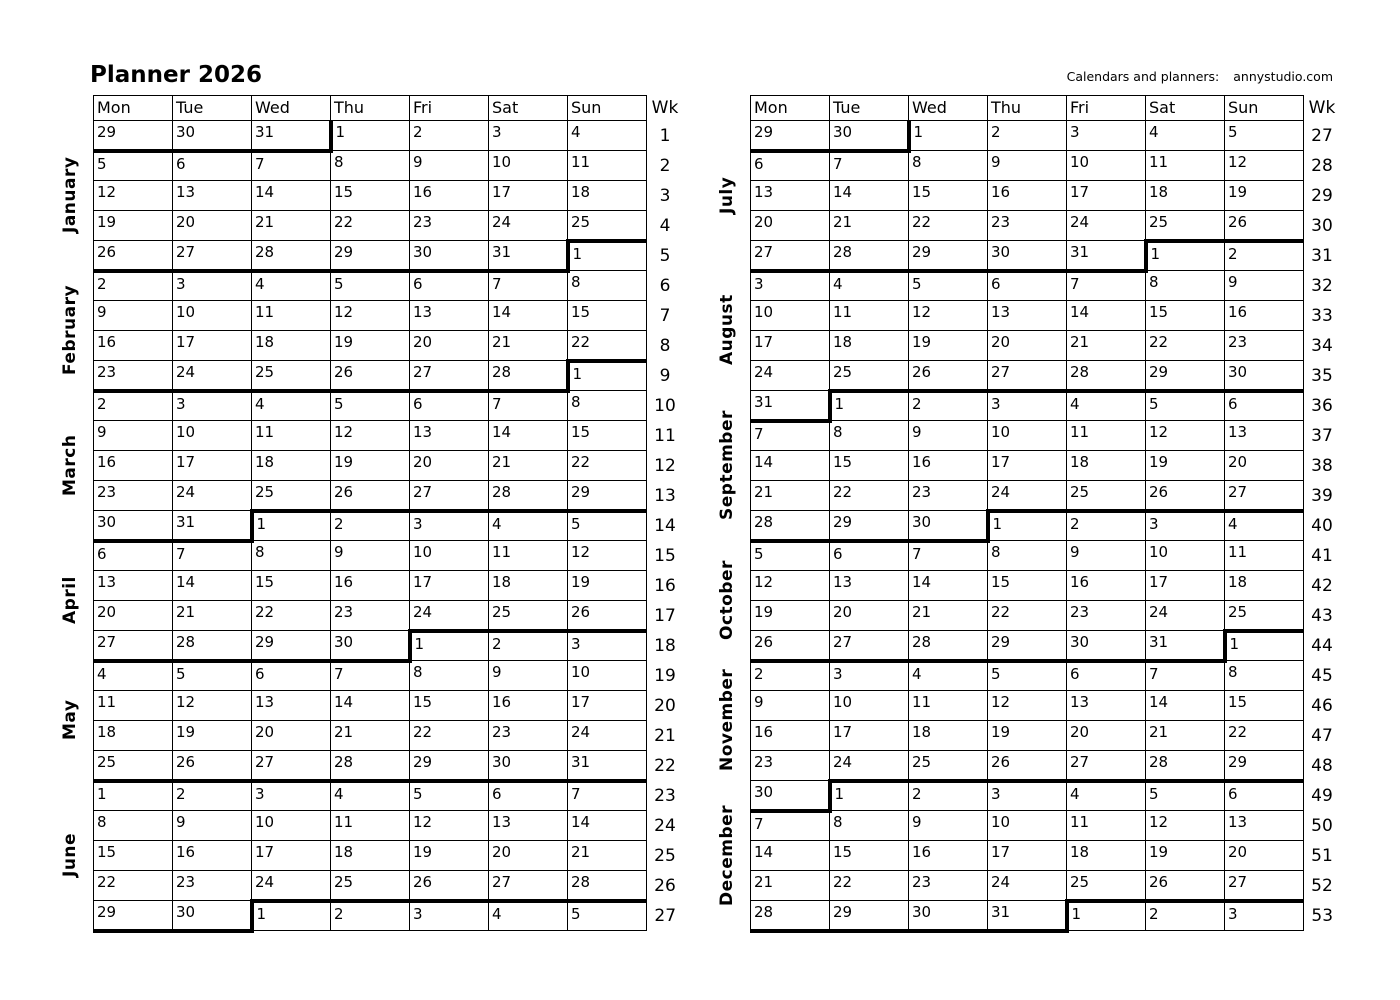 The height and width of the screenshot is (1000, 1400). Describe the element at coordinates (665, 315) in the screenshot. I see `week-number: 7` at that location.